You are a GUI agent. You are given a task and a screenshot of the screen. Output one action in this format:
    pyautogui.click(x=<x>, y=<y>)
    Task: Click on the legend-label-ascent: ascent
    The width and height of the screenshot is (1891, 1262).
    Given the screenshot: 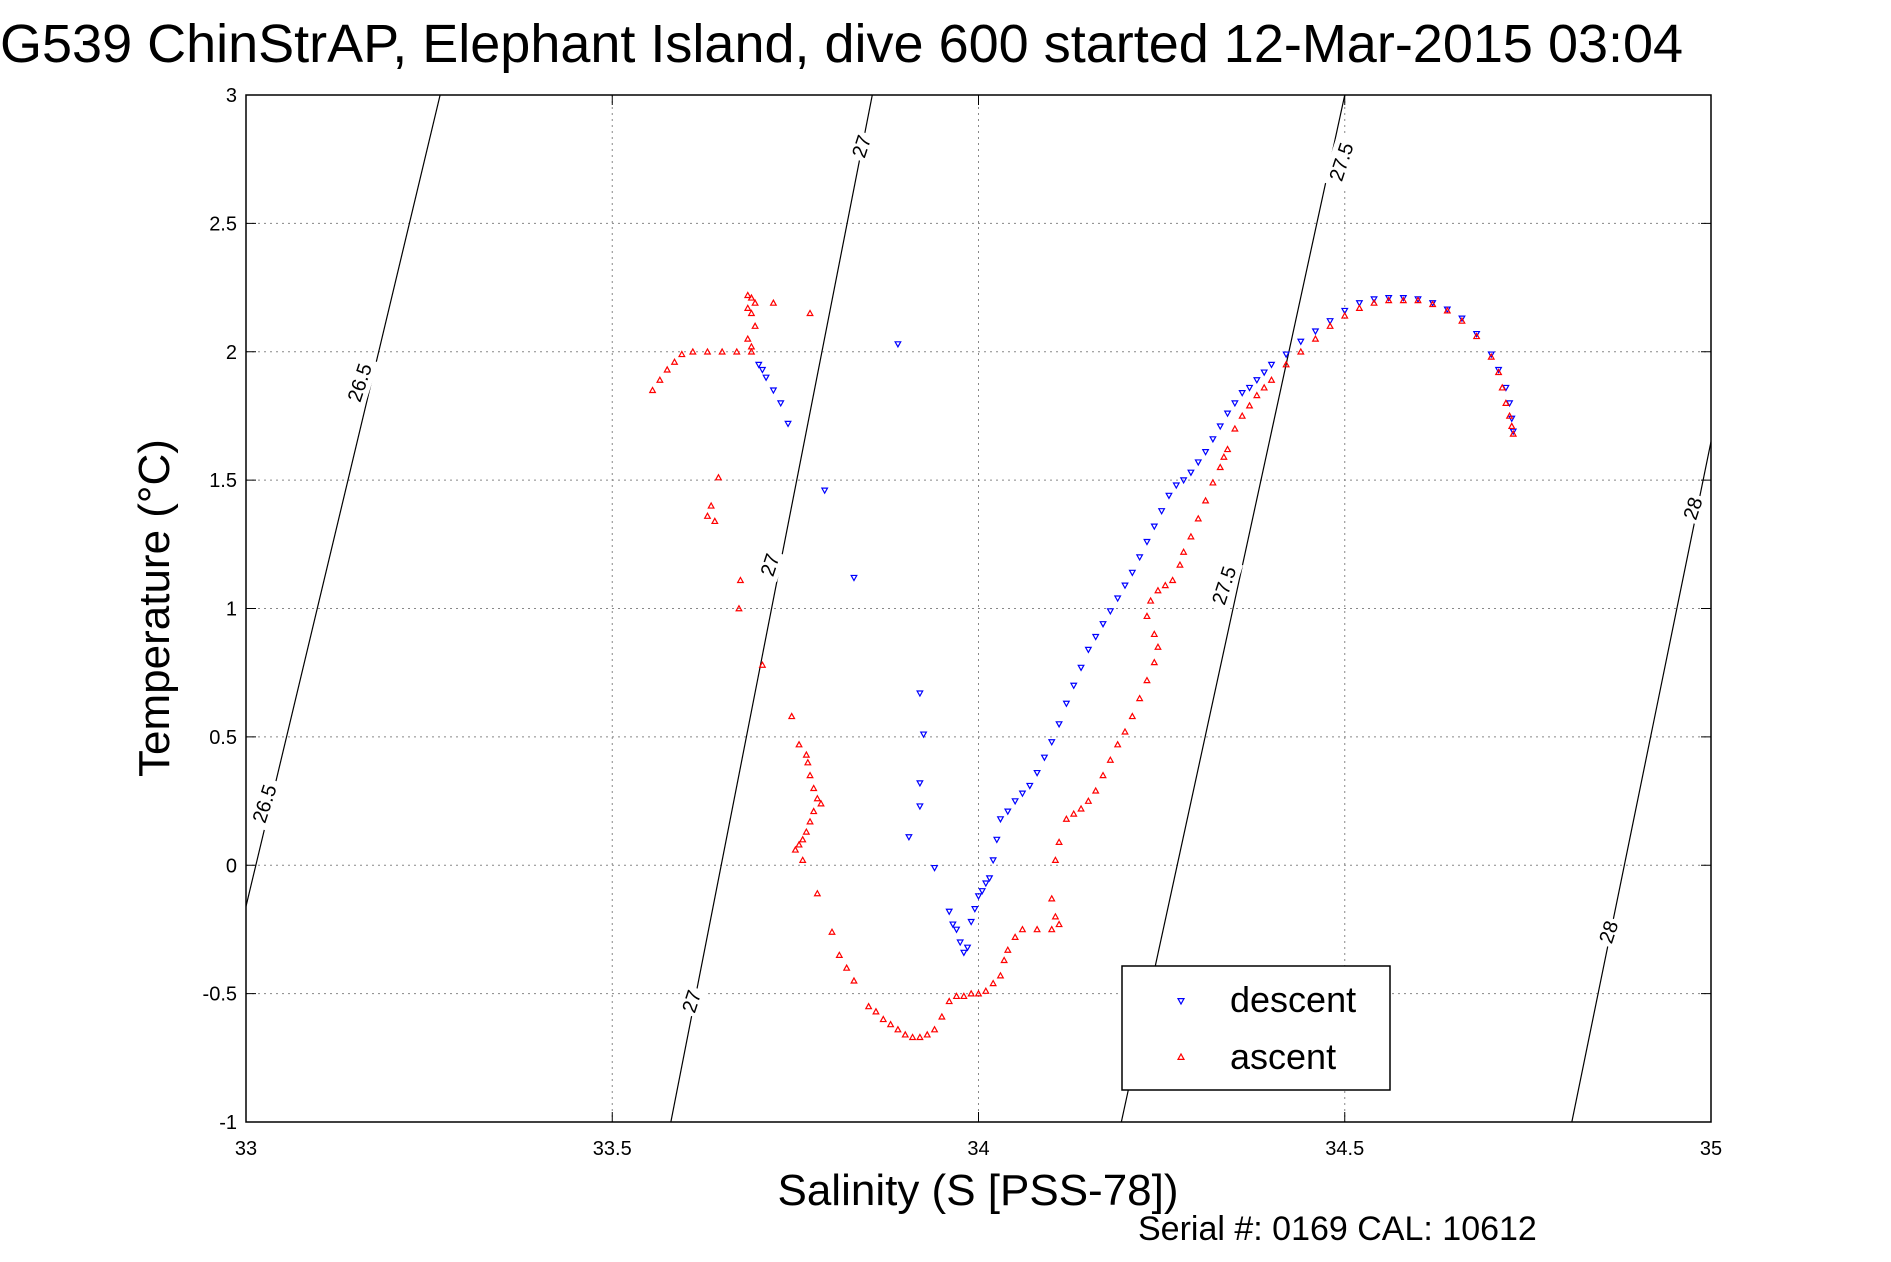 What is the action you would take?
    pyautogui.click(x=1283, y=1056)
    